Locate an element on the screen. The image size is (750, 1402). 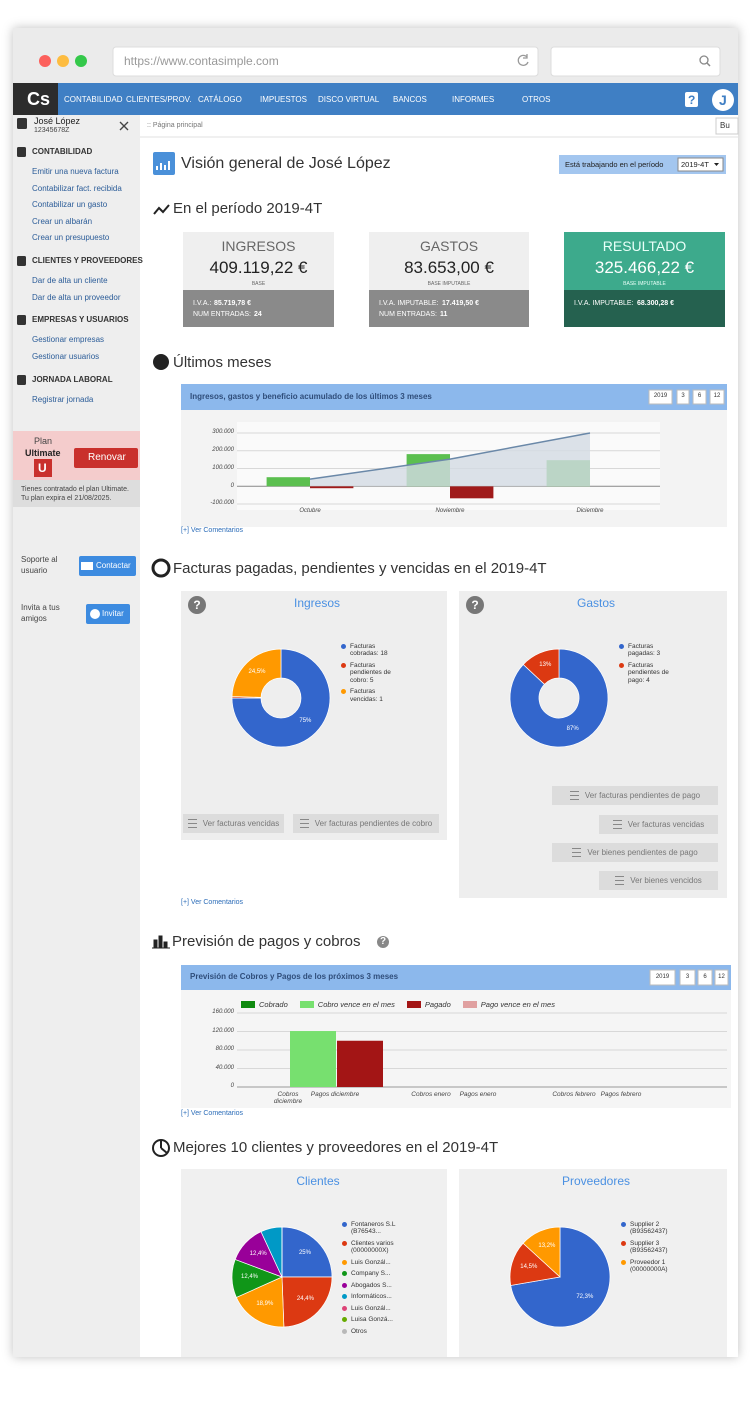
card-detail-label: NUM ENTRADAS: is located at coordinates (222, 314).